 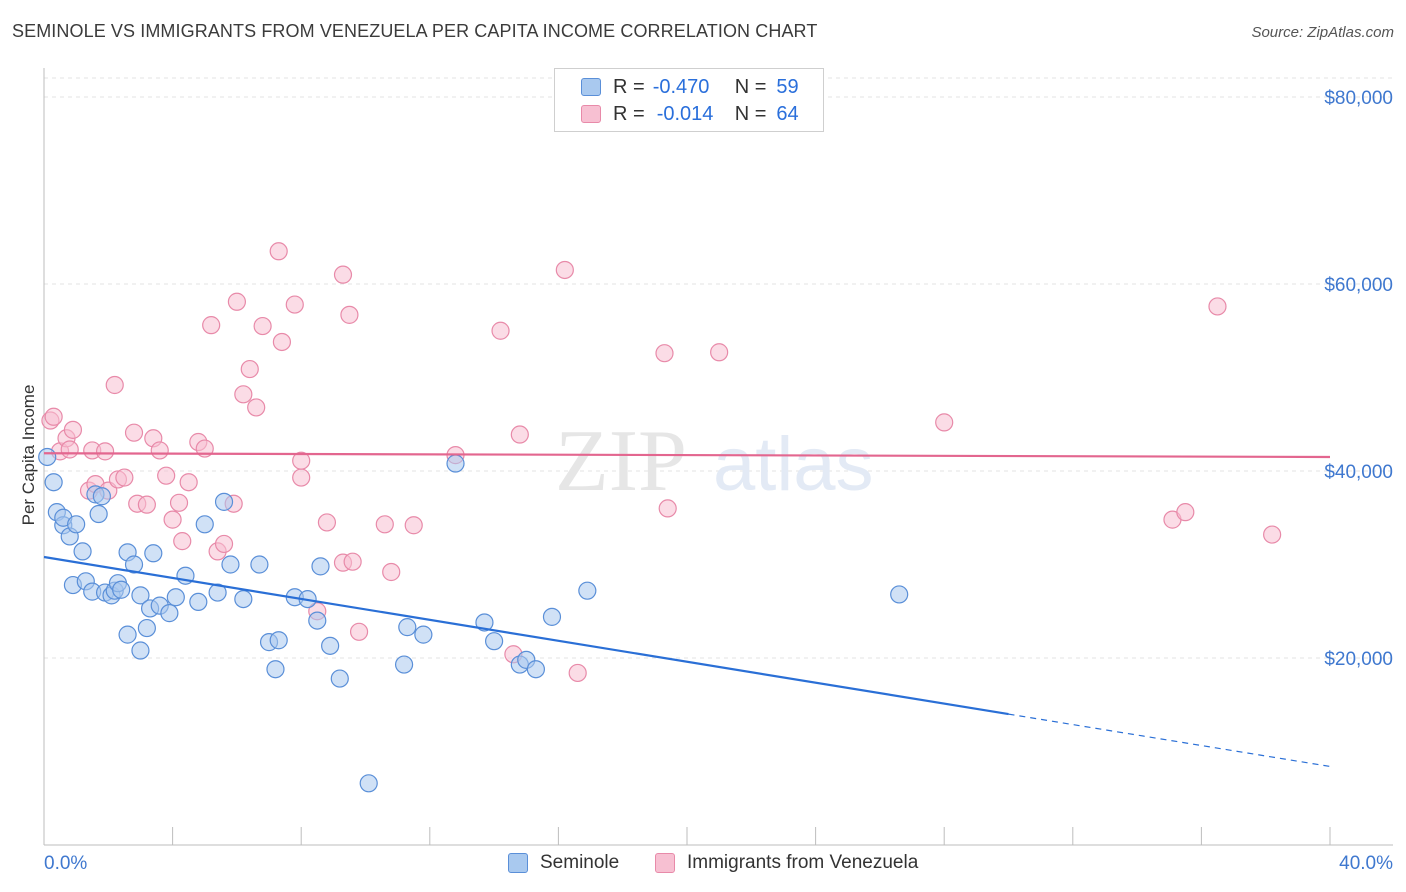 What do you see at coordinates (591, 87) in the screenshot?
I see `legend-swatch-seminole` at bounding box center [591, 87].